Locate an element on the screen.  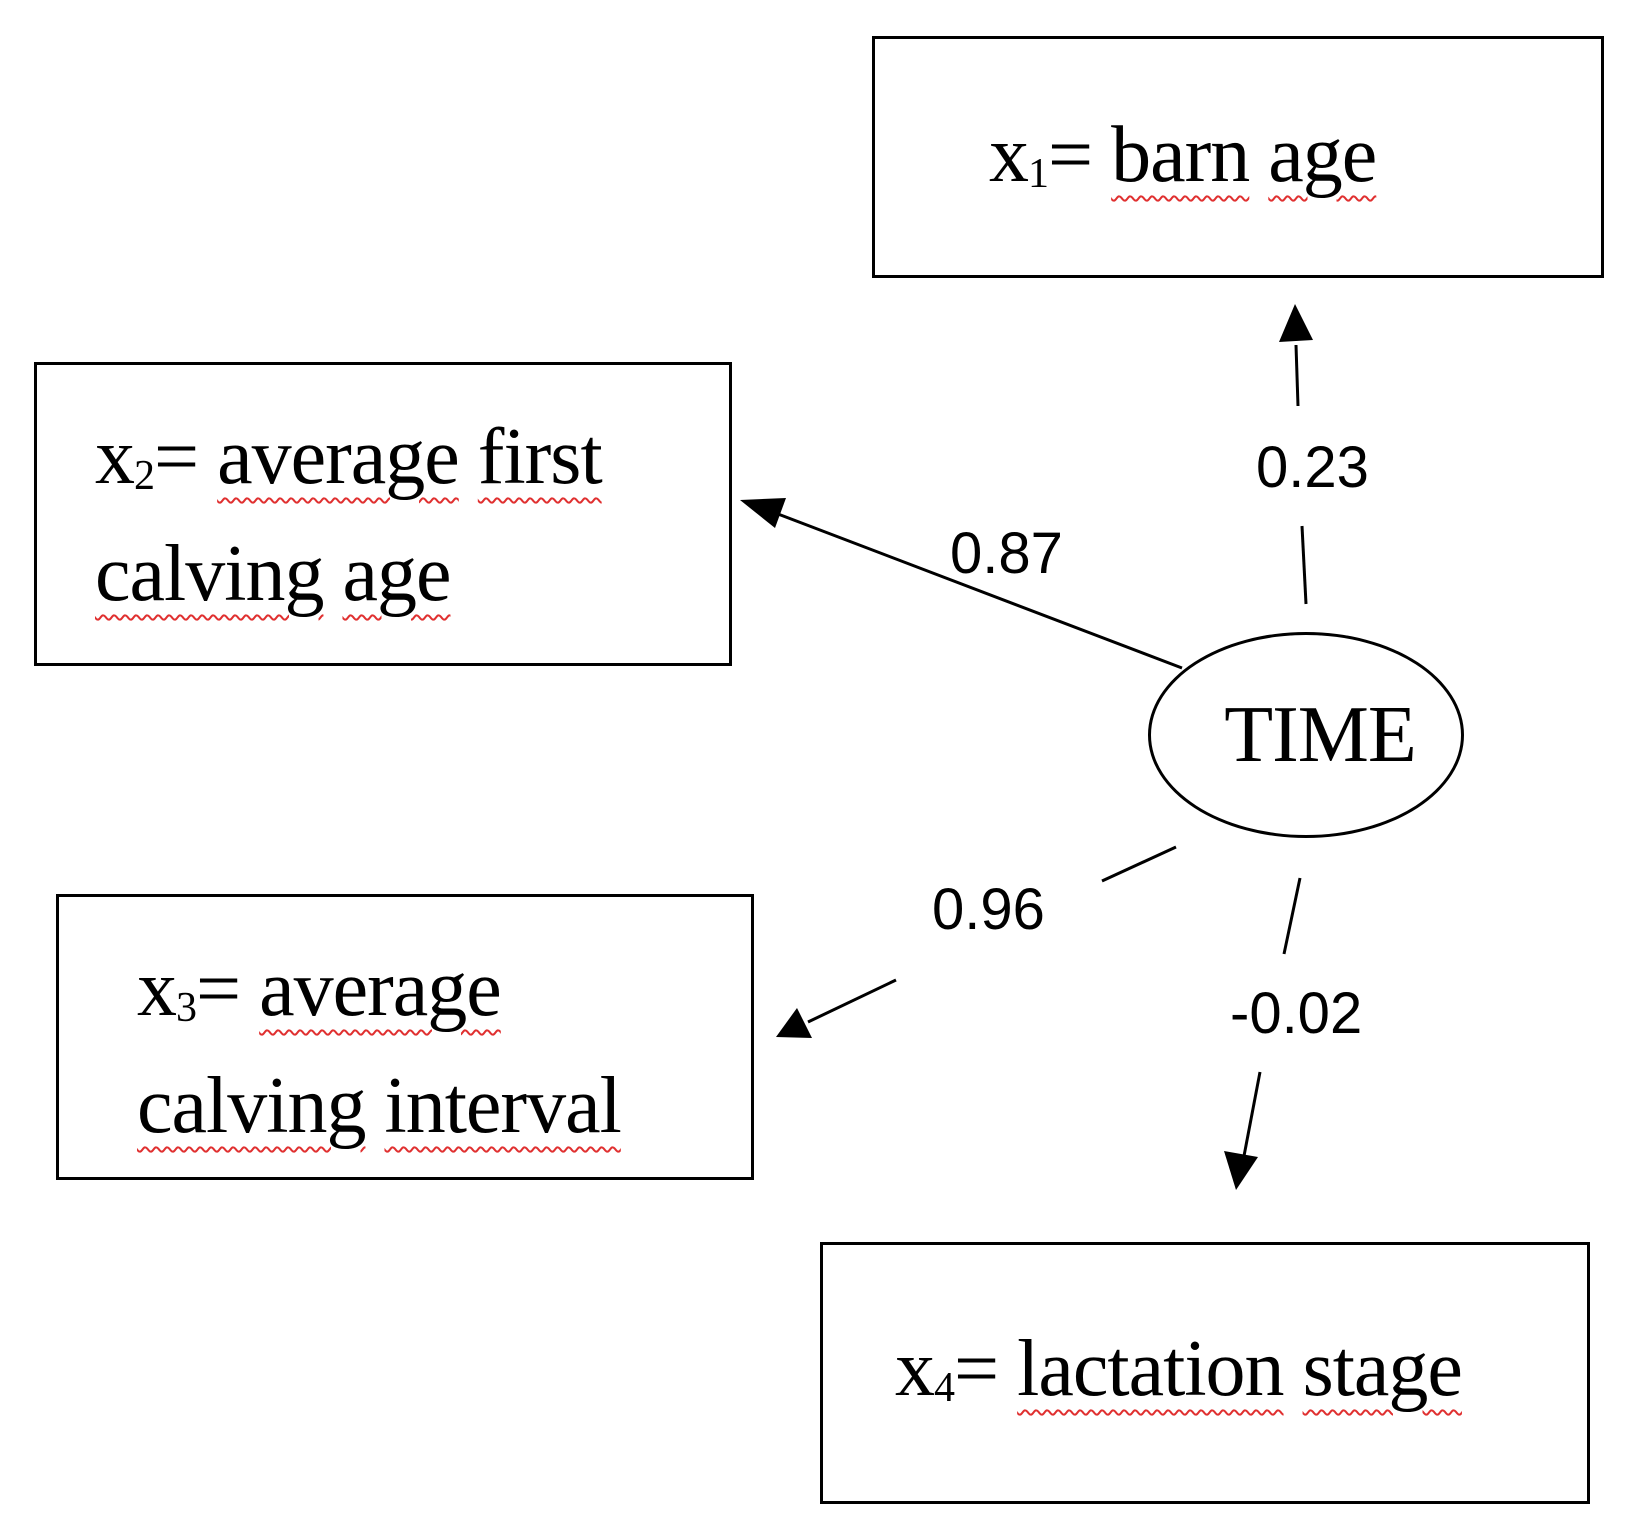
arrow-x1-upper is located at coordinates (1297, 375).